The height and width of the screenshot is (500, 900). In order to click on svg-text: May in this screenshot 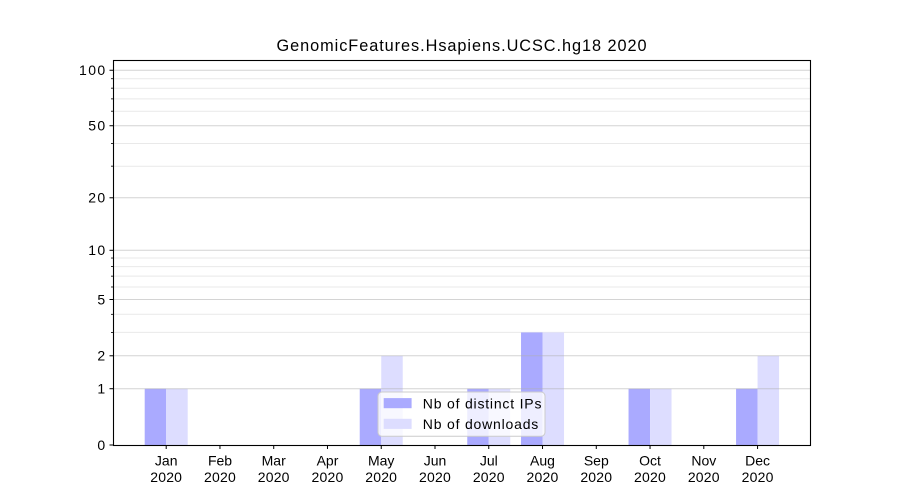, I will do `click(381, 460)`.